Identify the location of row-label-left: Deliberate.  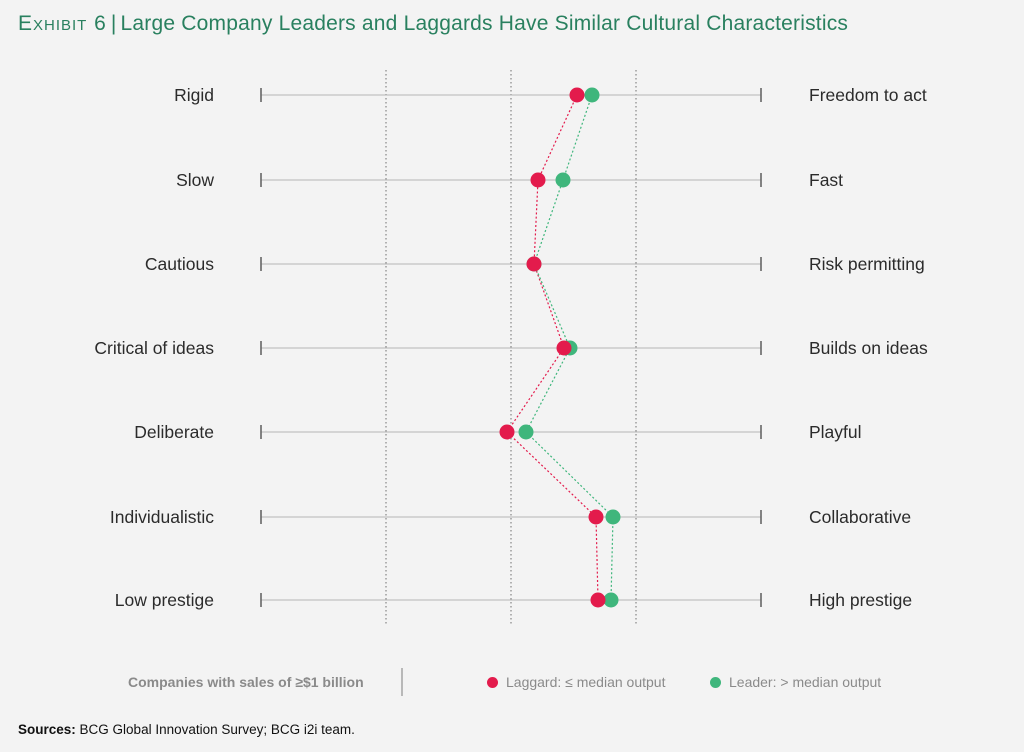
(174, 432).